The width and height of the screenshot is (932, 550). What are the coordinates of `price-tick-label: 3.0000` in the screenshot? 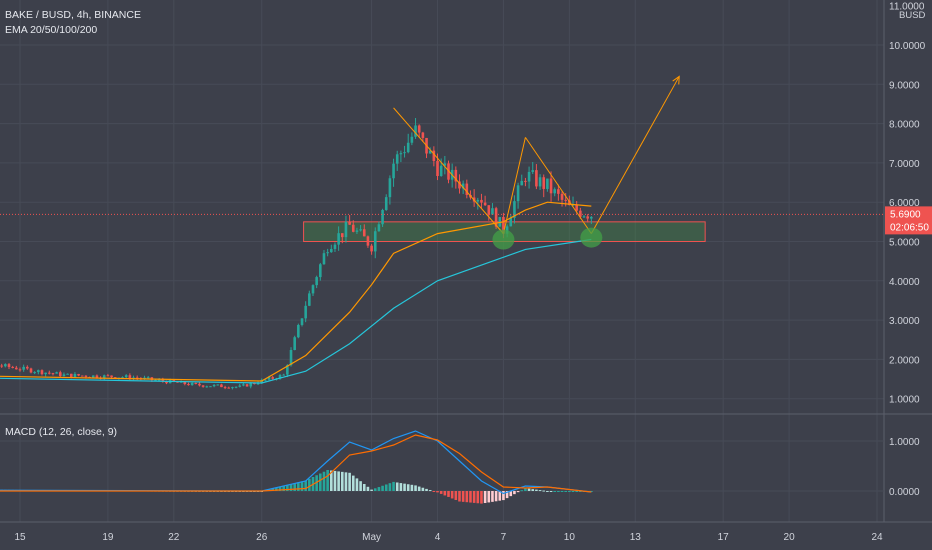 It's located at (904, 321).